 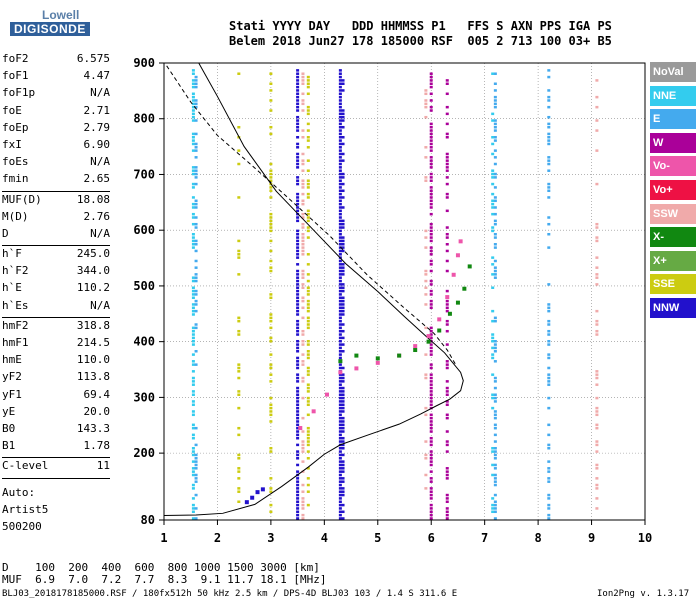 What do you see at coordinates (56, 191) in the screenshot?
I see `param-separator` at bounding box center [56, 191].